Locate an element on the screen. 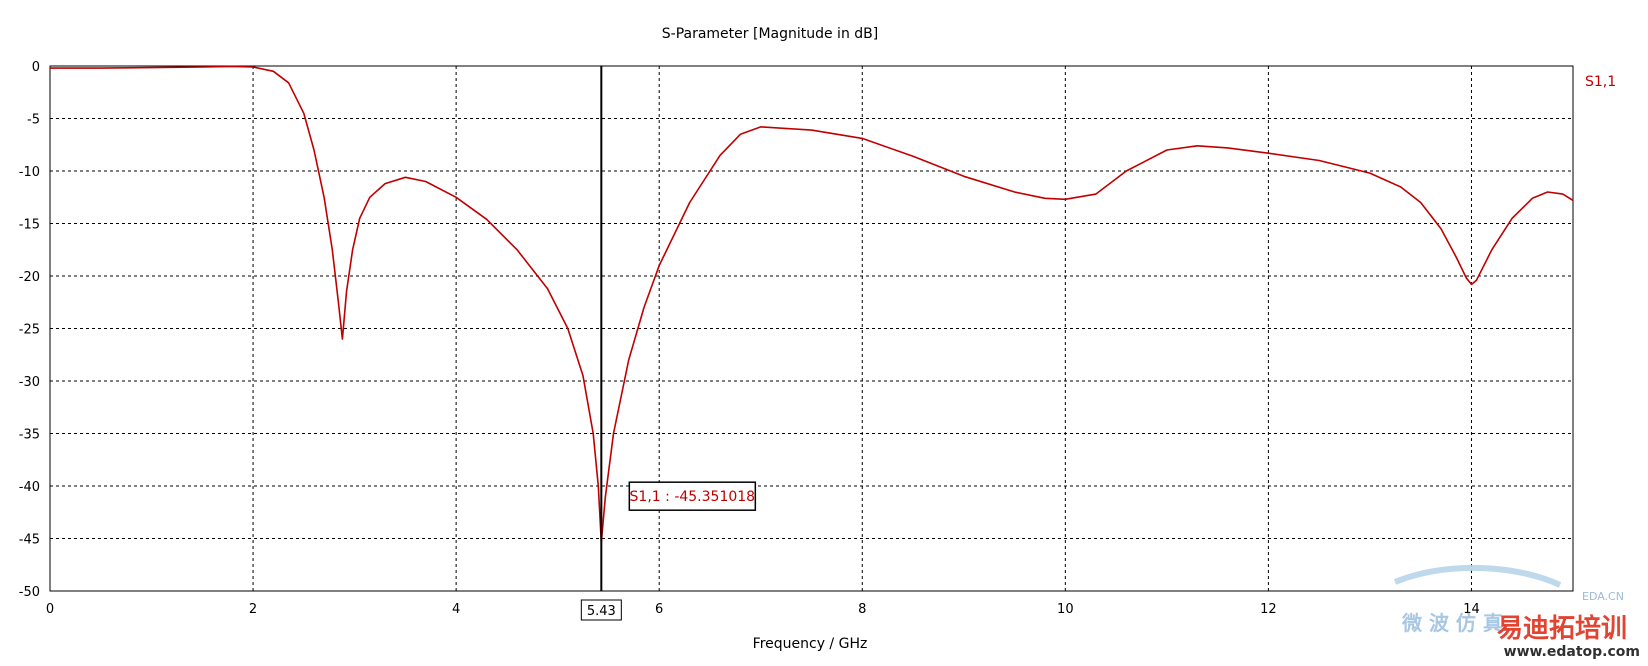 The height and width of the screenshot is (666, 1648). watermark-line1: 微 波 仿 真 is located at coordinates (1452, 623).